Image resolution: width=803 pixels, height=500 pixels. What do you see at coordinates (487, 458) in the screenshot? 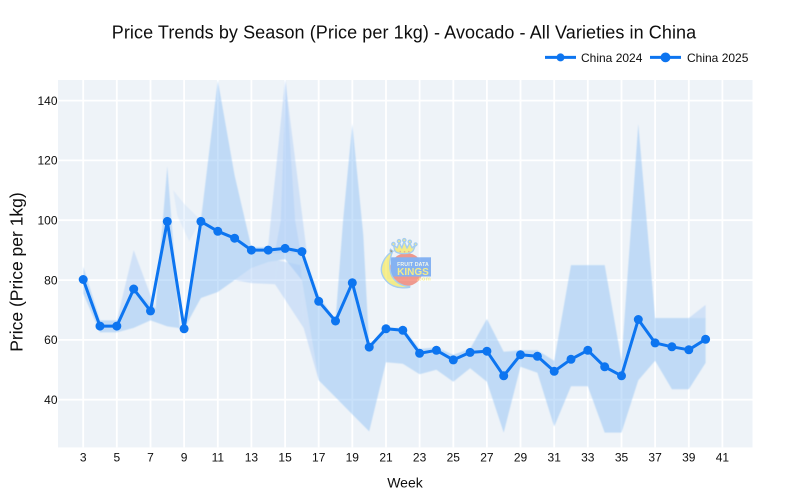
I see `svg-text: 27` at bounding box center [487, 458].